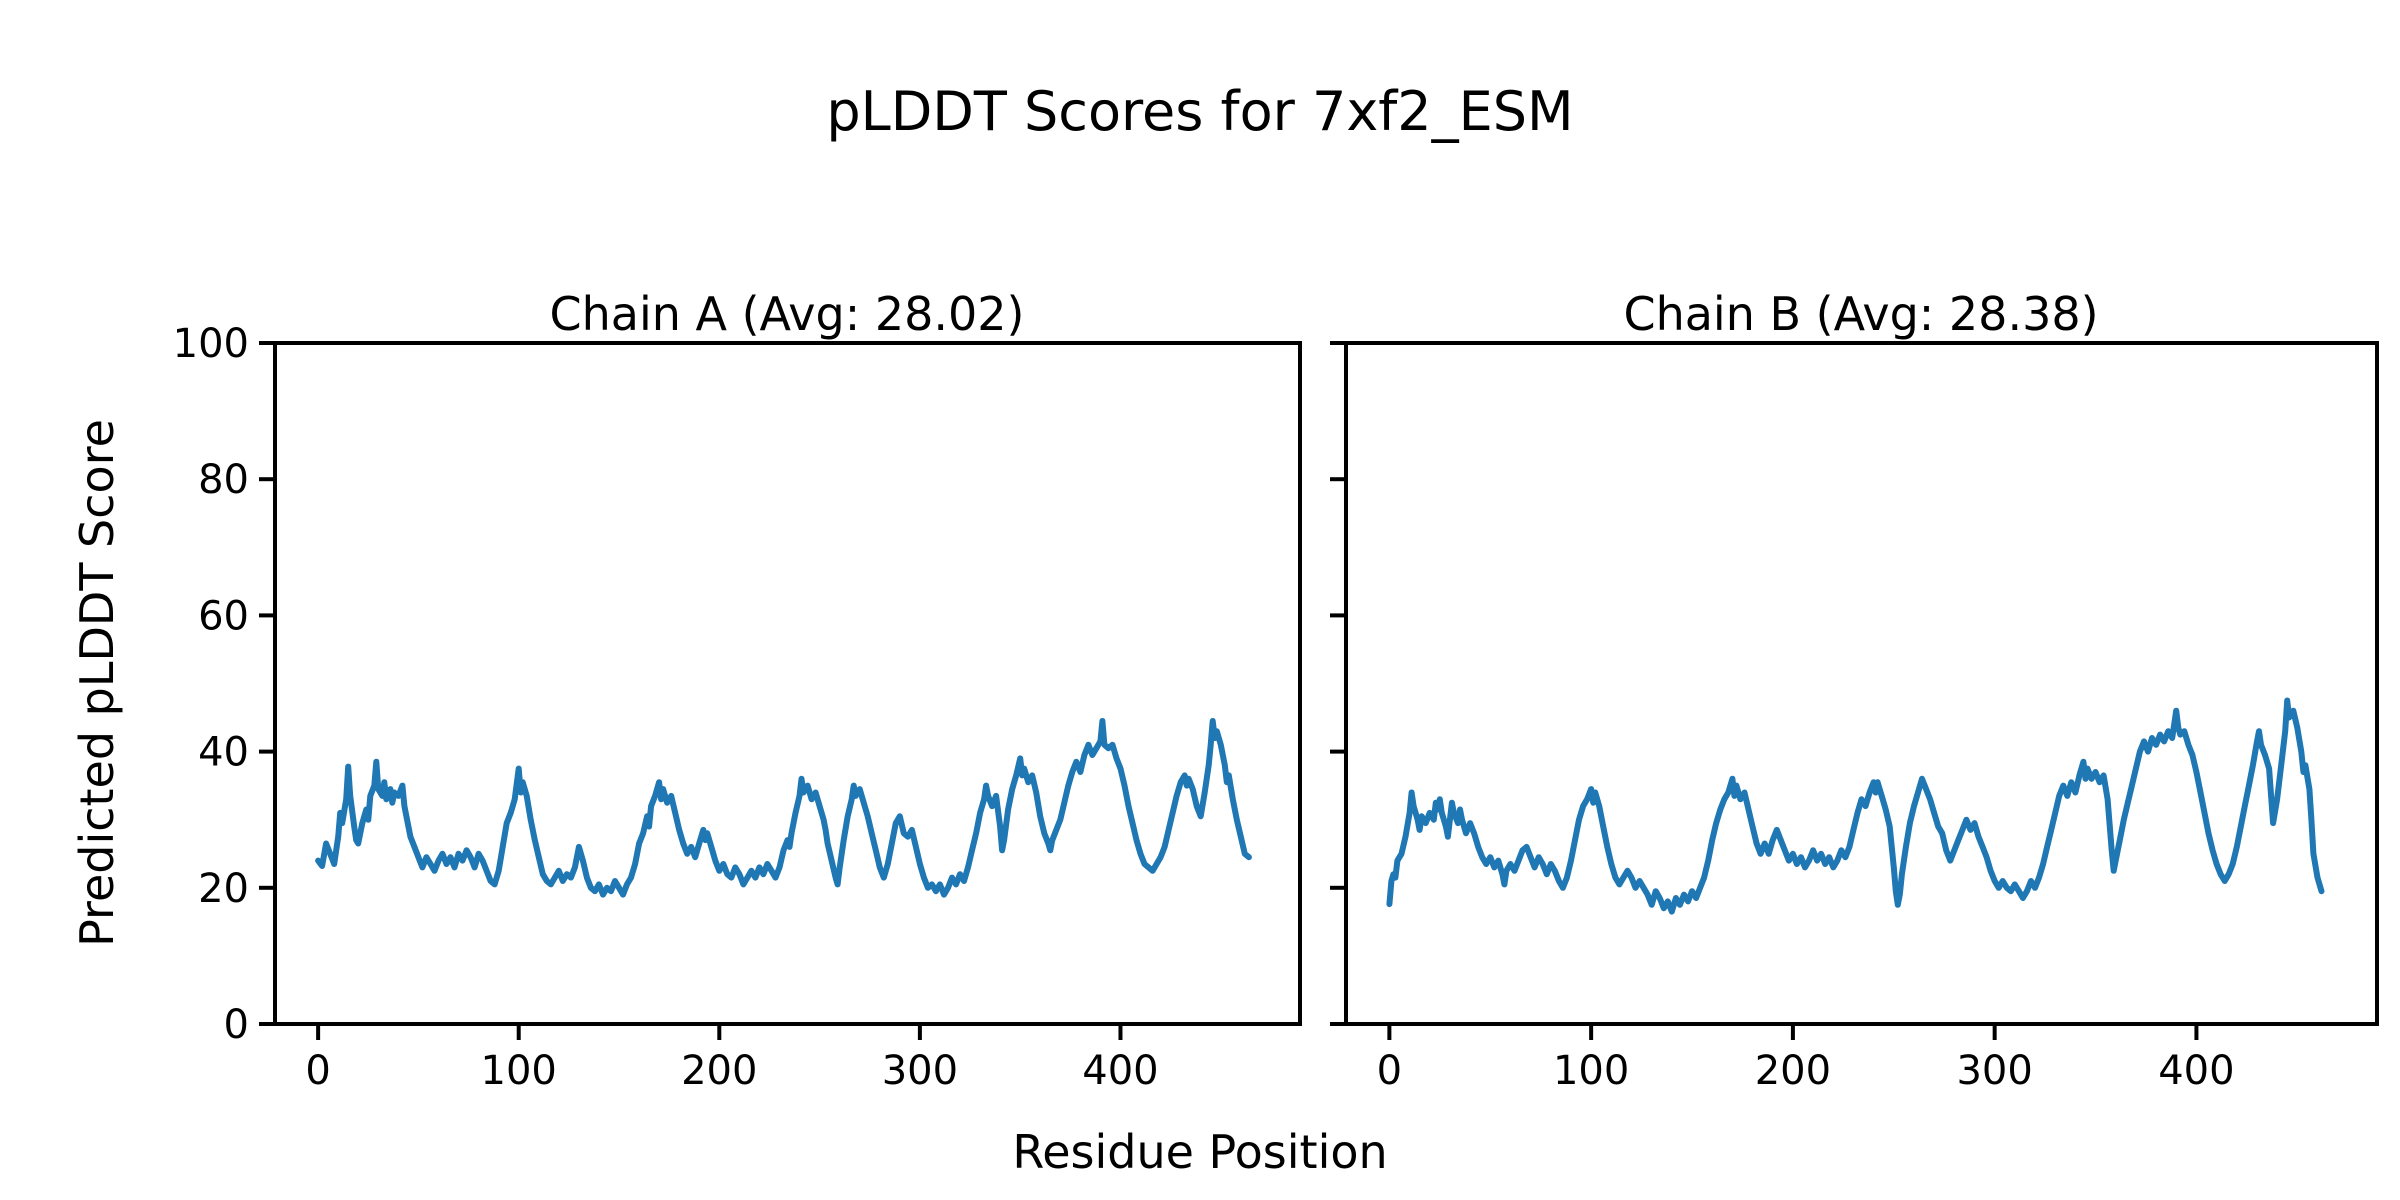 This screenshot has height=1200, width=2400. What do you see at coordinates (97, 683) in the screenshot?
I see `y-axis-label: Predicted pLDDT Score` at bounding box center [97, 683].